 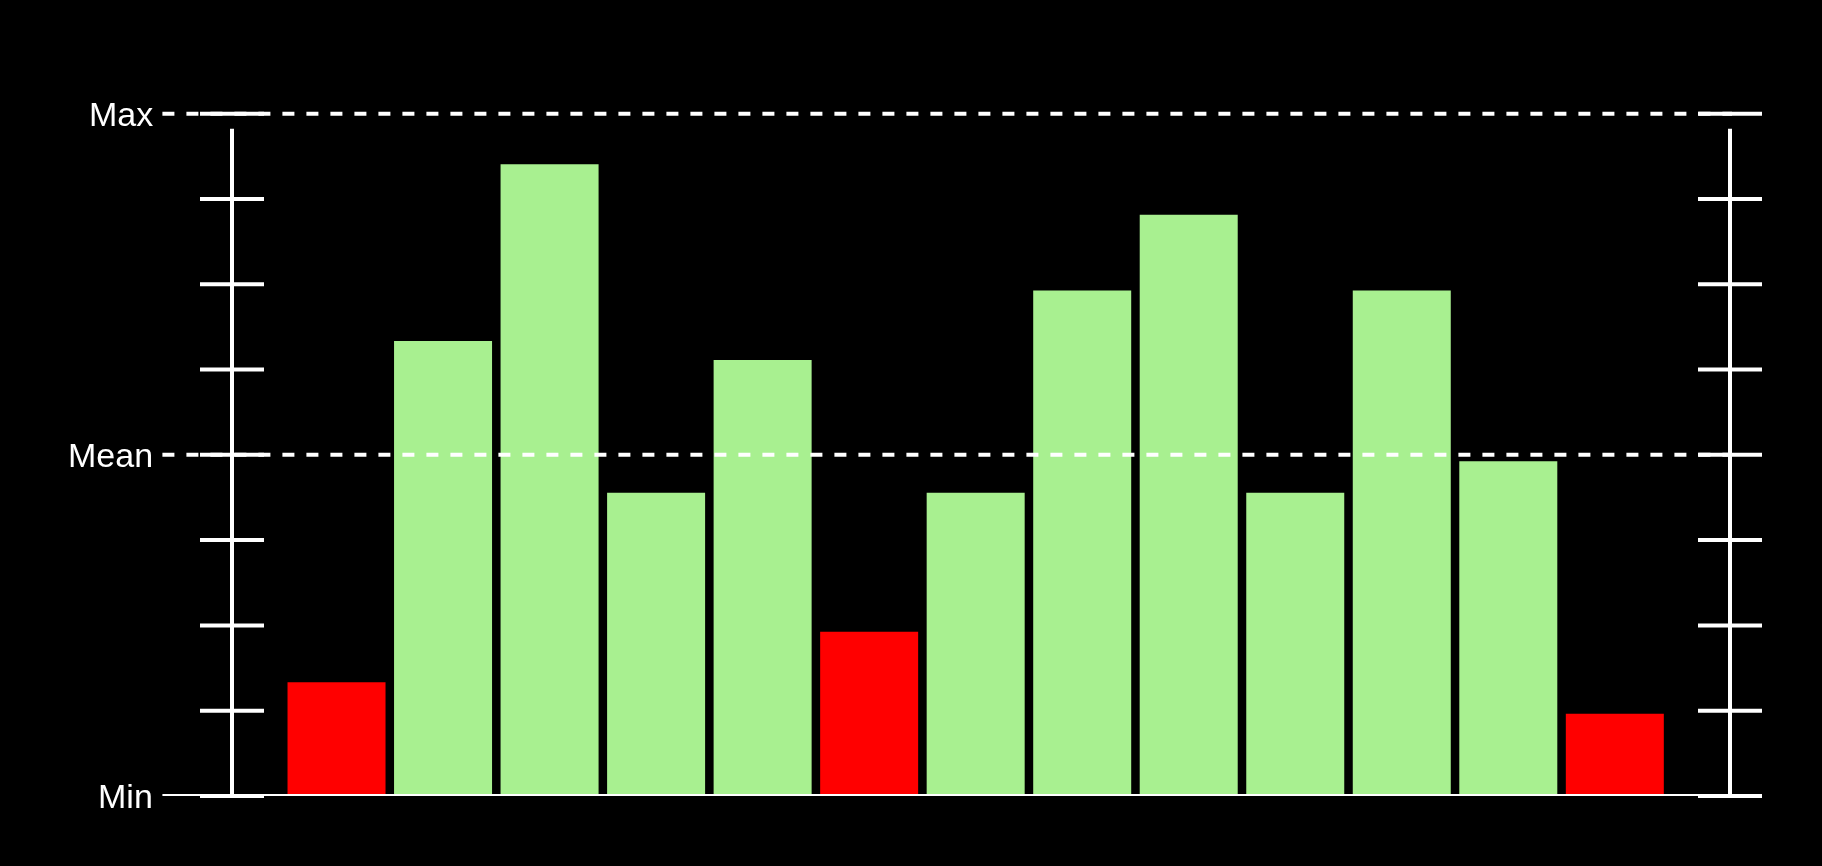 What do you see at coordinates (121, 114) in the screenshot?
I see `ref-line-label: Max` at bounding box center [121, 114].